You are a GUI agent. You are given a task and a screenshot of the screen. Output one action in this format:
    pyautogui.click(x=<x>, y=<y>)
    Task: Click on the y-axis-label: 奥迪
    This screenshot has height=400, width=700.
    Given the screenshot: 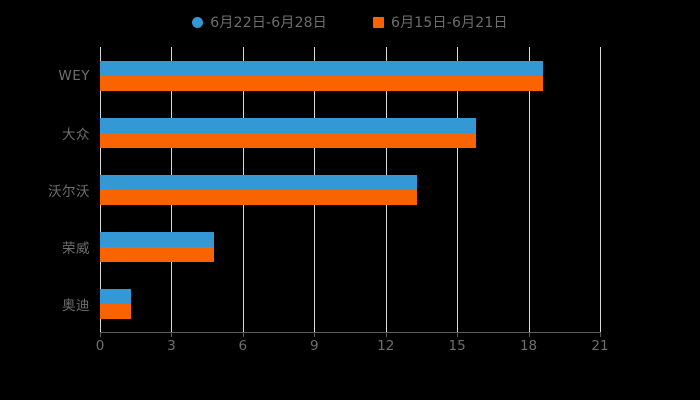 What is the action you would take?
    pyautogui.click(x=76, y=305)
    